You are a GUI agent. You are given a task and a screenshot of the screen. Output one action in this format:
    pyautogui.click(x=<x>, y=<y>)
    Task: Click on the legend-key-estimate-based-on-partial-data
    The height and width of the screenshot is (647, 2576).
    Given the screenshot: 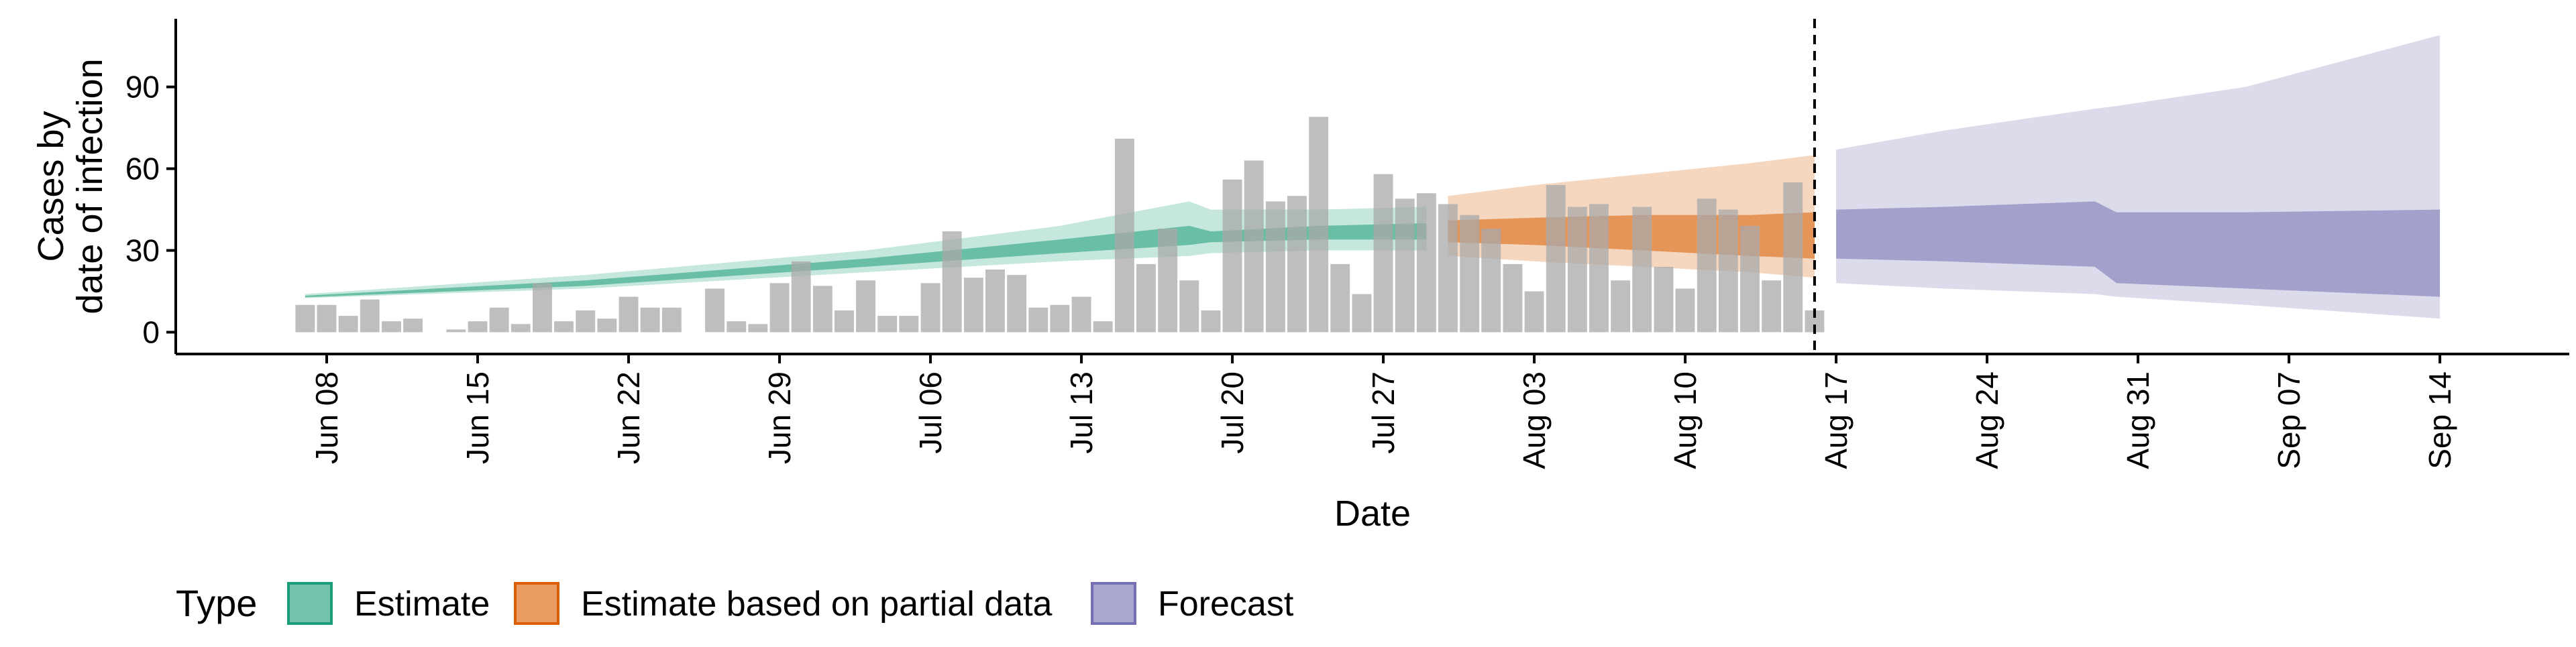 What is the action you would take?
    pyautogui.click(x=536, y=603)
    